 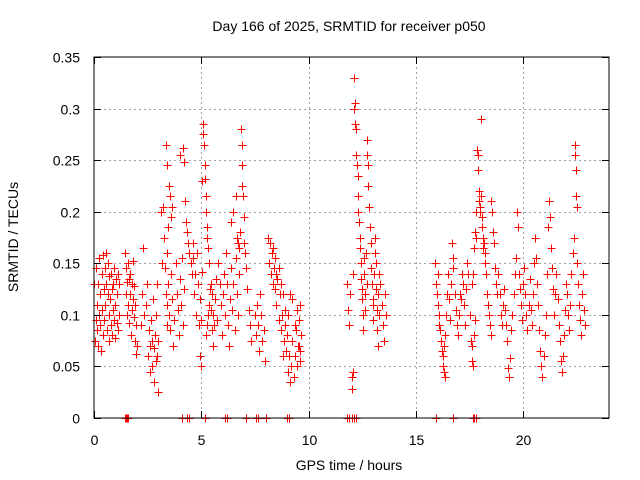 What do you see at coordinates (349, 465) in the screenshot?
I see `x-axis-label: GPS time / hours` at bounding box center [349, 465].